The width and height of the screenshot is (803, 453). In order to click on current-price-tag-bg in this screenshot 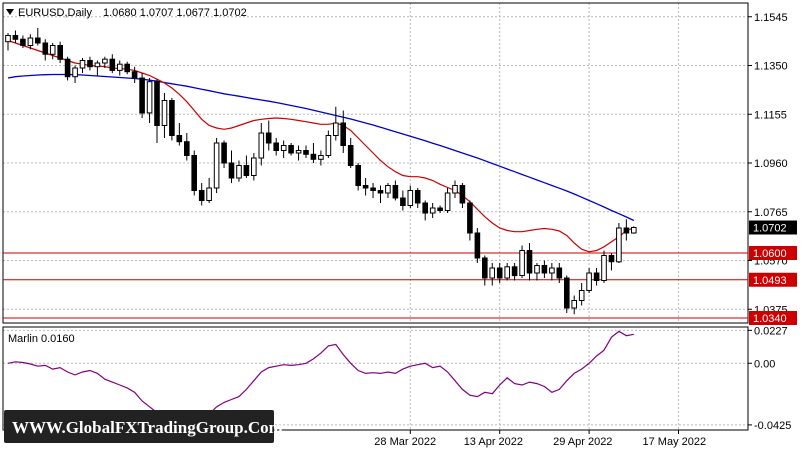, I will do `click(773, 227)`.